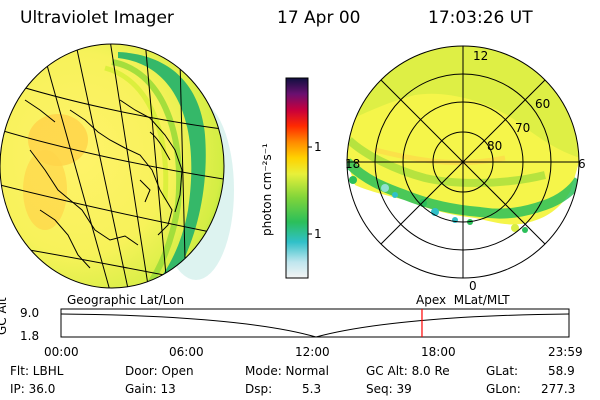 The width and height of the screenshot is (600, 400). Describe the element at coordinates (494, 146) in the screenshot. I see `lat-label-80: 80` at that location.